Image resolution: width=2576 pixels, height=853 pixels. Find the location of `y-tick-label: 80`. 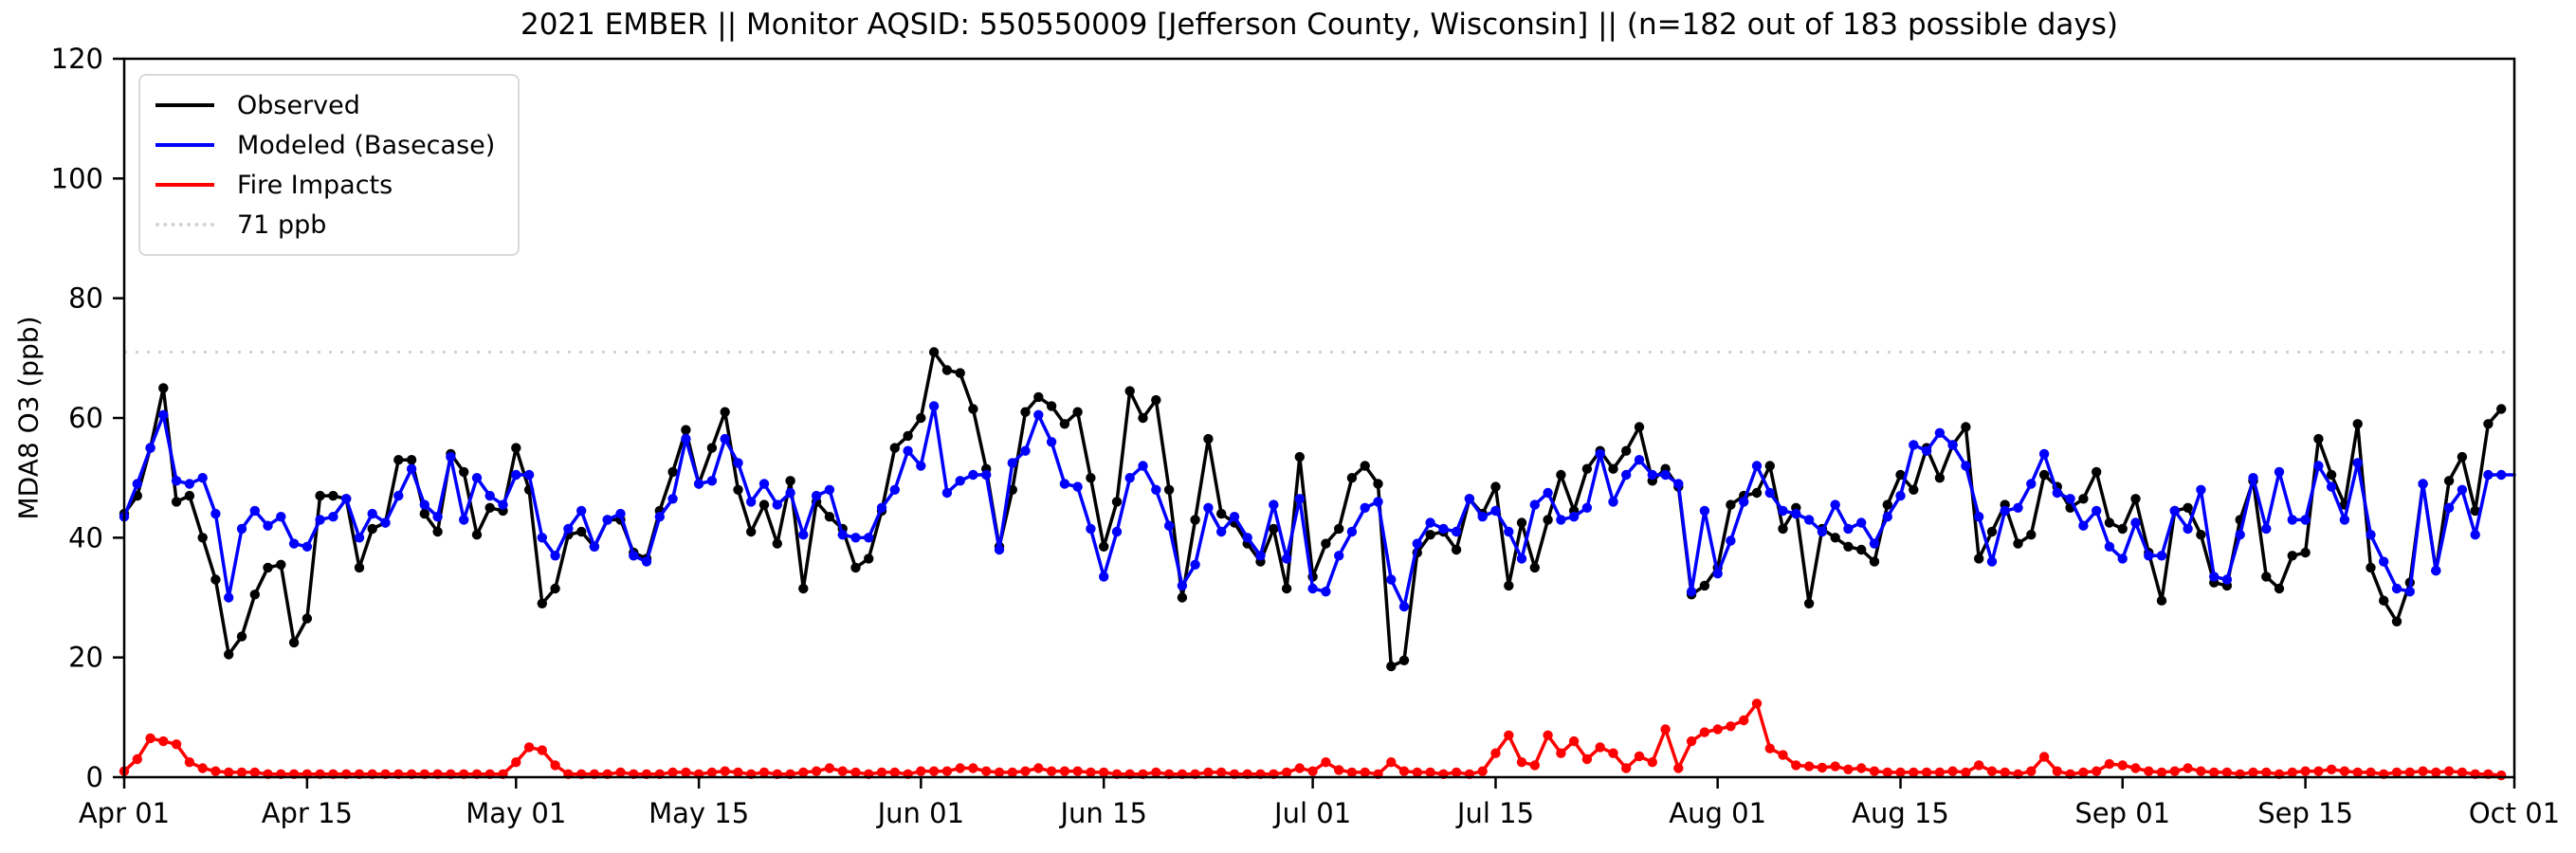

y-tick-label: 80 is located at coordinates (85, 298).